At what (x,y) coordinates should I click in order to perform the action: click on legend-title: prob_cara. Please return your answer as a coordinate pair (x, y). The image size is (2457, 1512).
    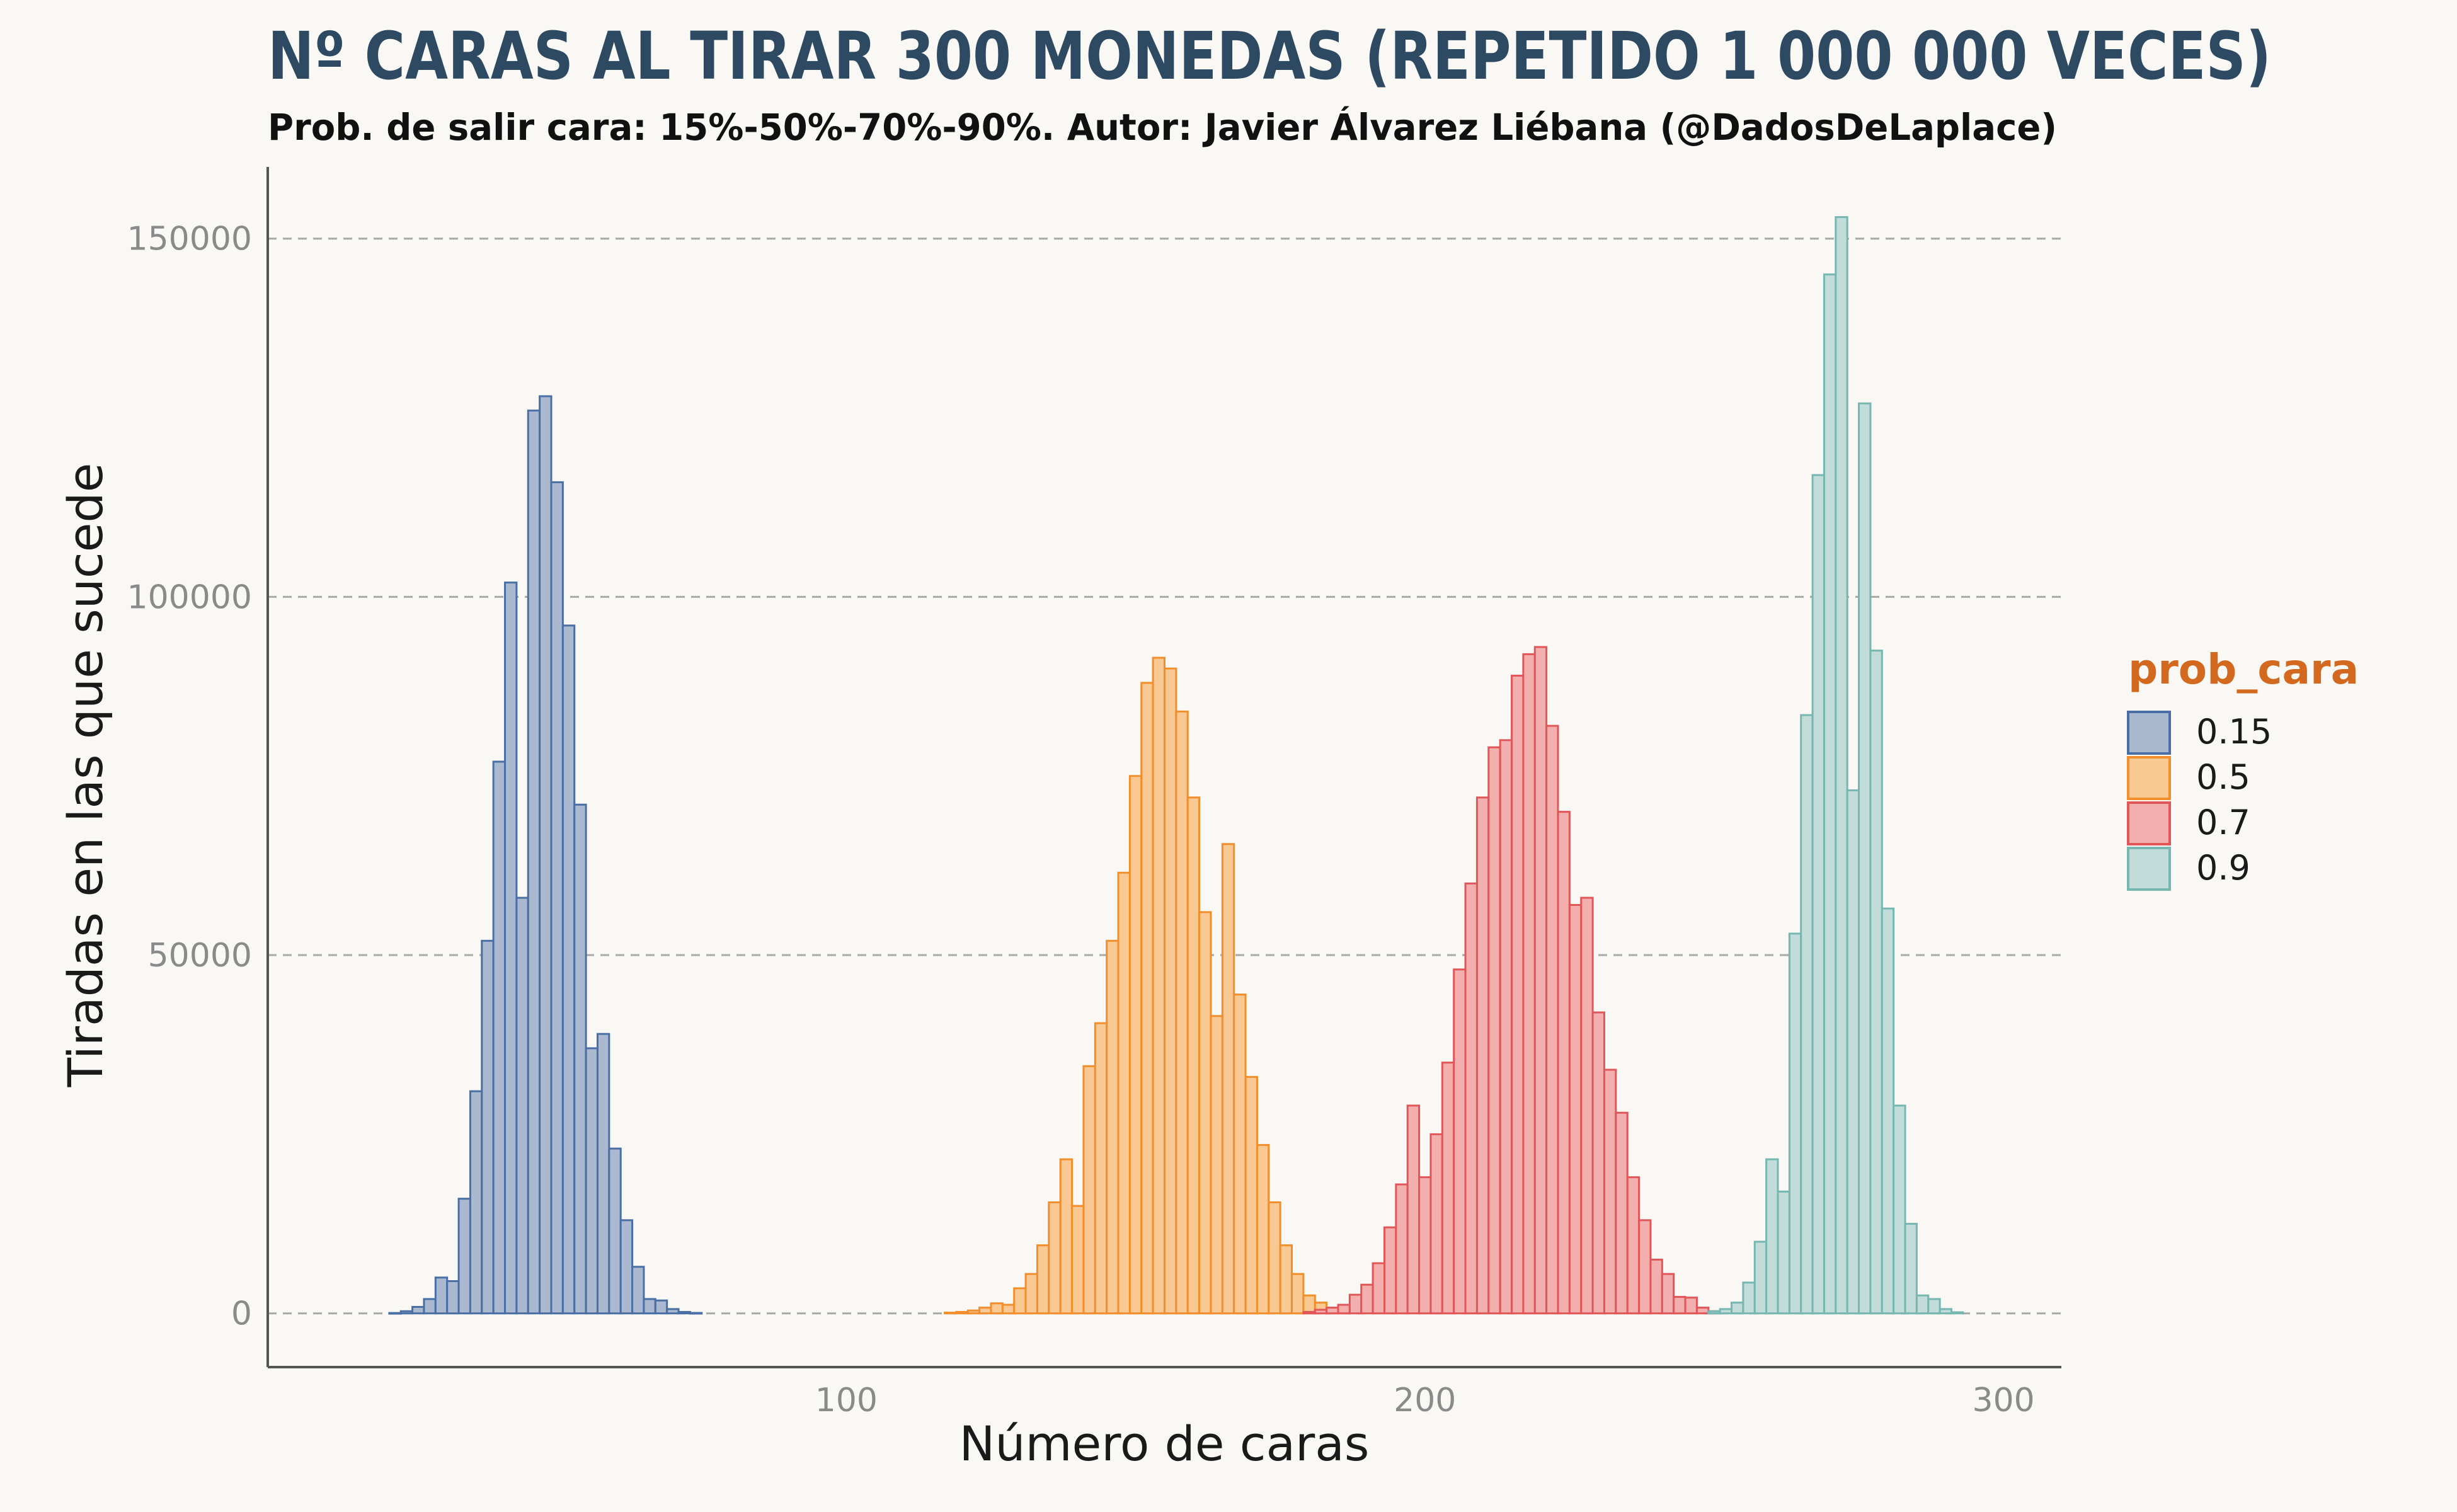
    Looking at the image, I should click on (2243, 669).